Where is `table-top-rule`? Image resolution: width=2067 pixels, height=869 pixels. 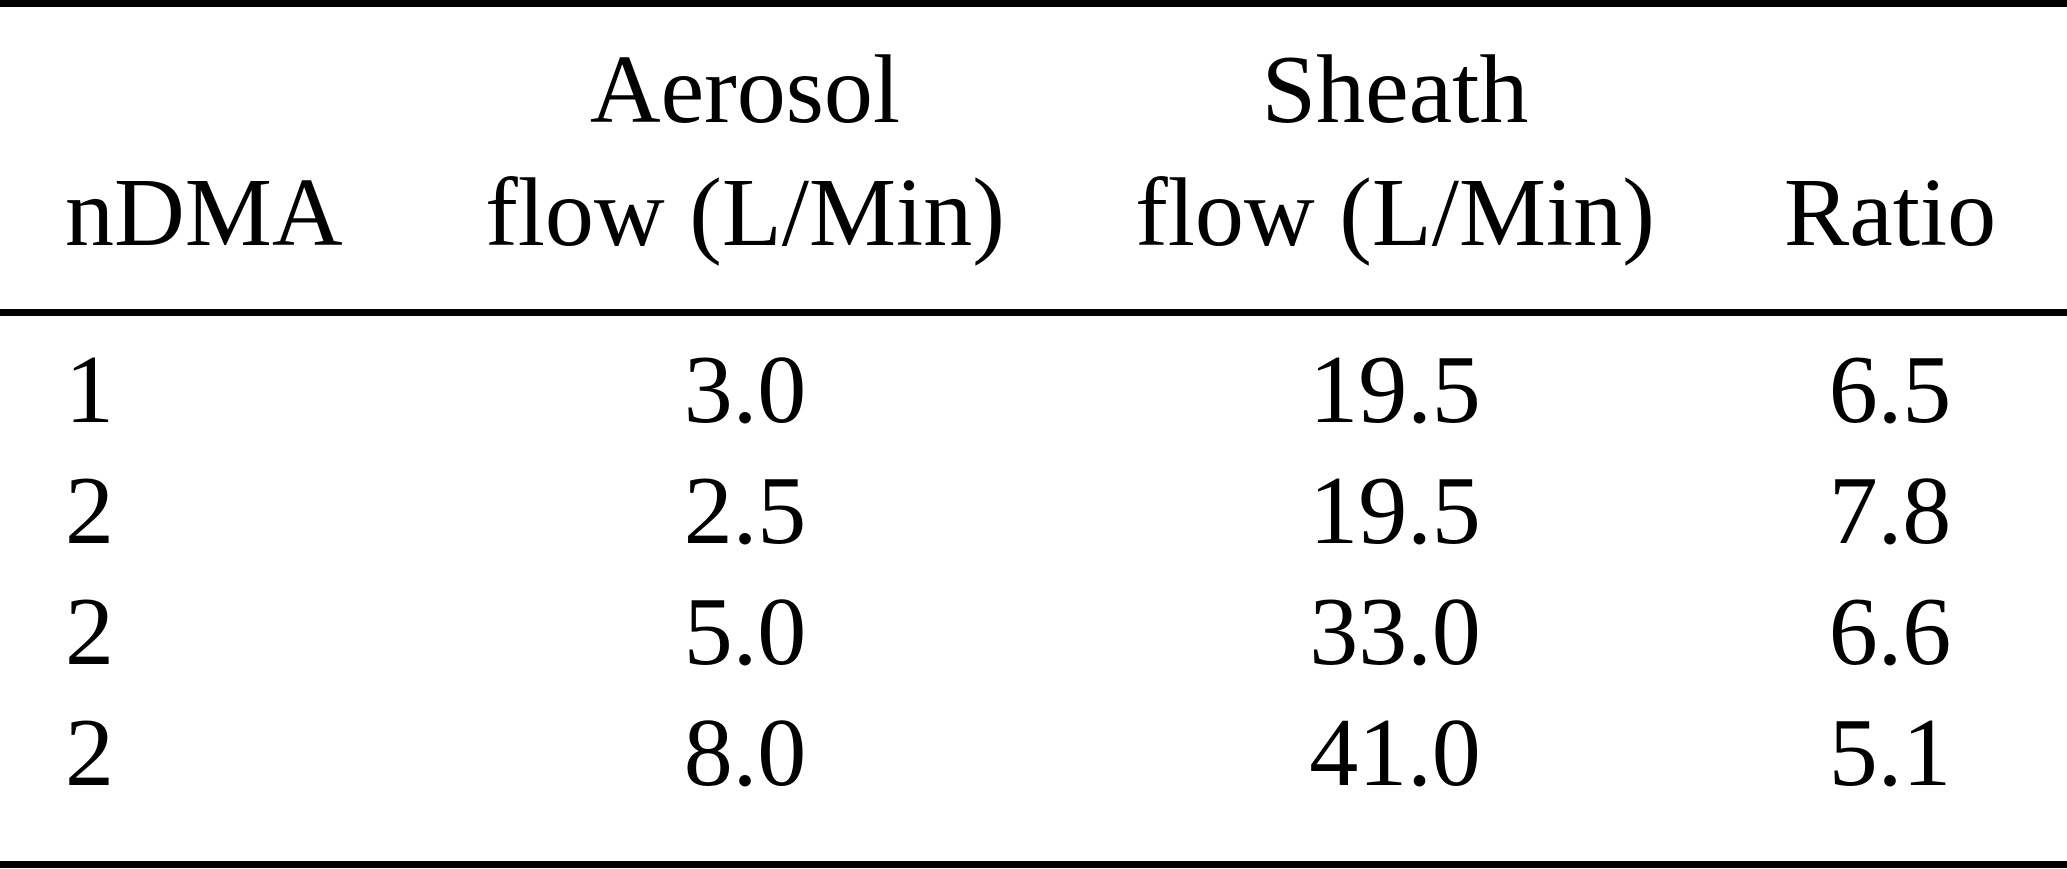 table-top-rule is located at coordinates (1033, 3).